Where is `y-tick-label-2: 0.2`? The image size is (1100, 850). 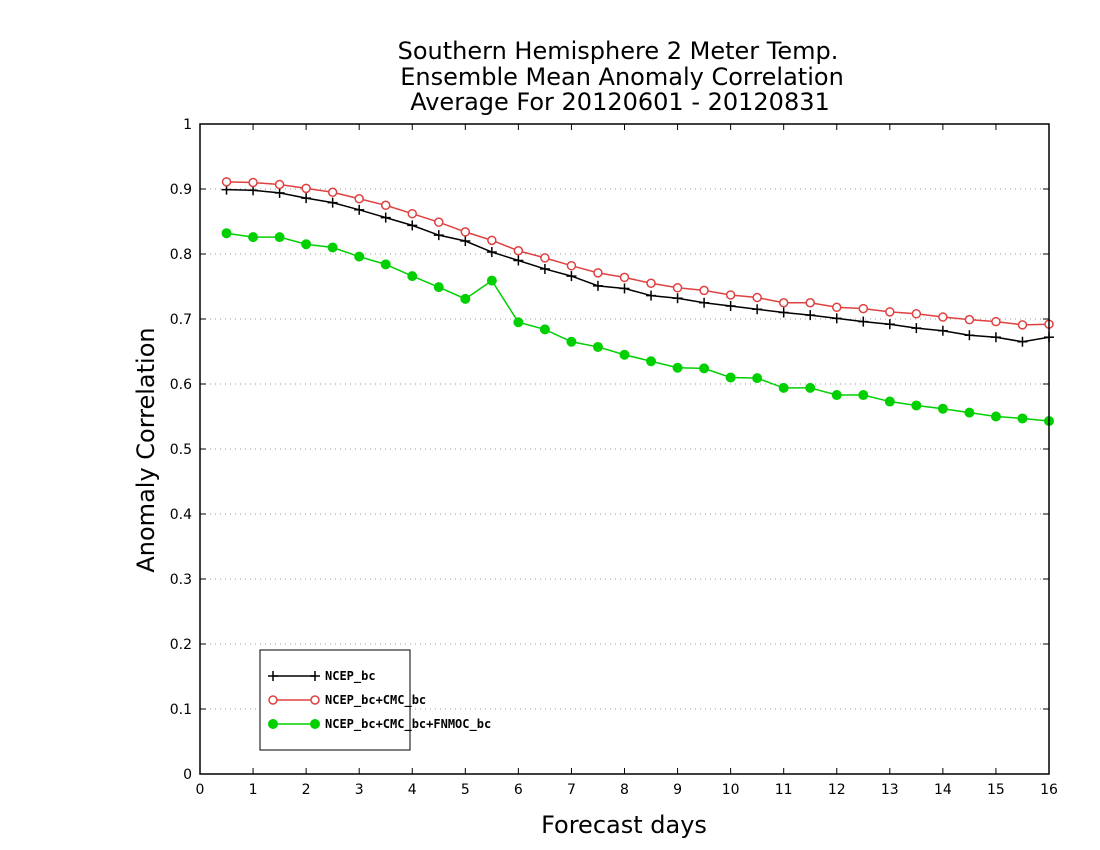
y-tick-label-2: 0.2 is located at coordinates (181, 645).